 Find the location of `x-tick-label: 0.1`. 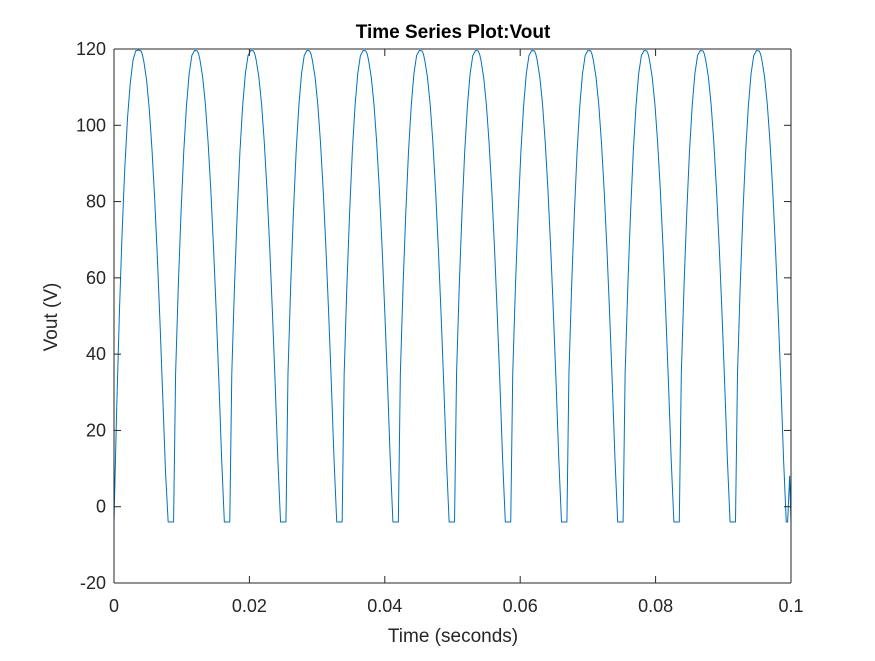

x-tick-label: 0.1 is located at coordinates (790, 606).